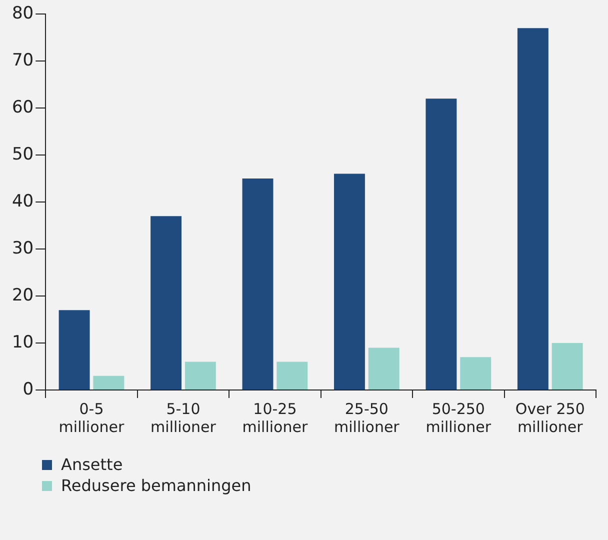 The image size is (608, 540). Describe the element at coordinates (367, 418) in the screenshot. I see `x-tick-label: 25-50 millioner` at that location.